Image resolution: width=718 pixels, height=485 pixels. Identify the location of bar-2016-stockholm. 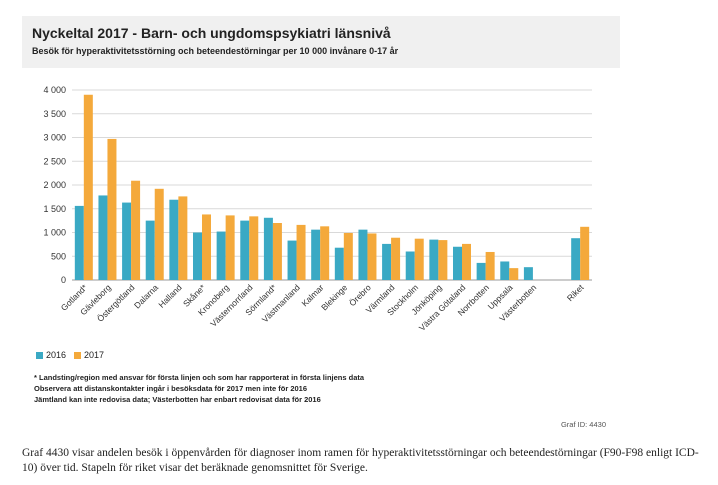
(410, 265).